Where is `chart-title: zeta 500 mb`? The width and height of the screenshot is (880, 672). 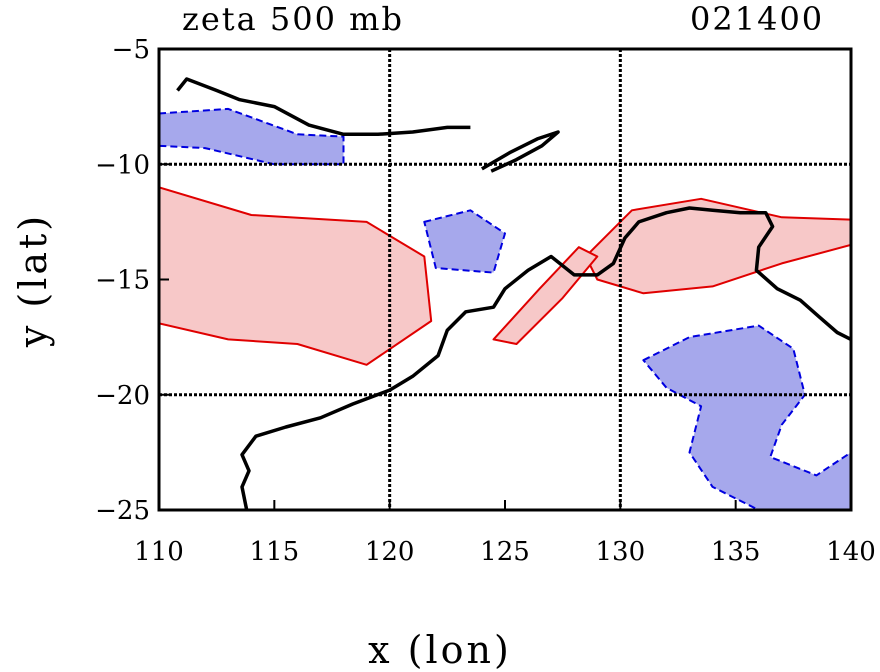
chart-title: zeta 500 mb is located at coordinates (293, 19).